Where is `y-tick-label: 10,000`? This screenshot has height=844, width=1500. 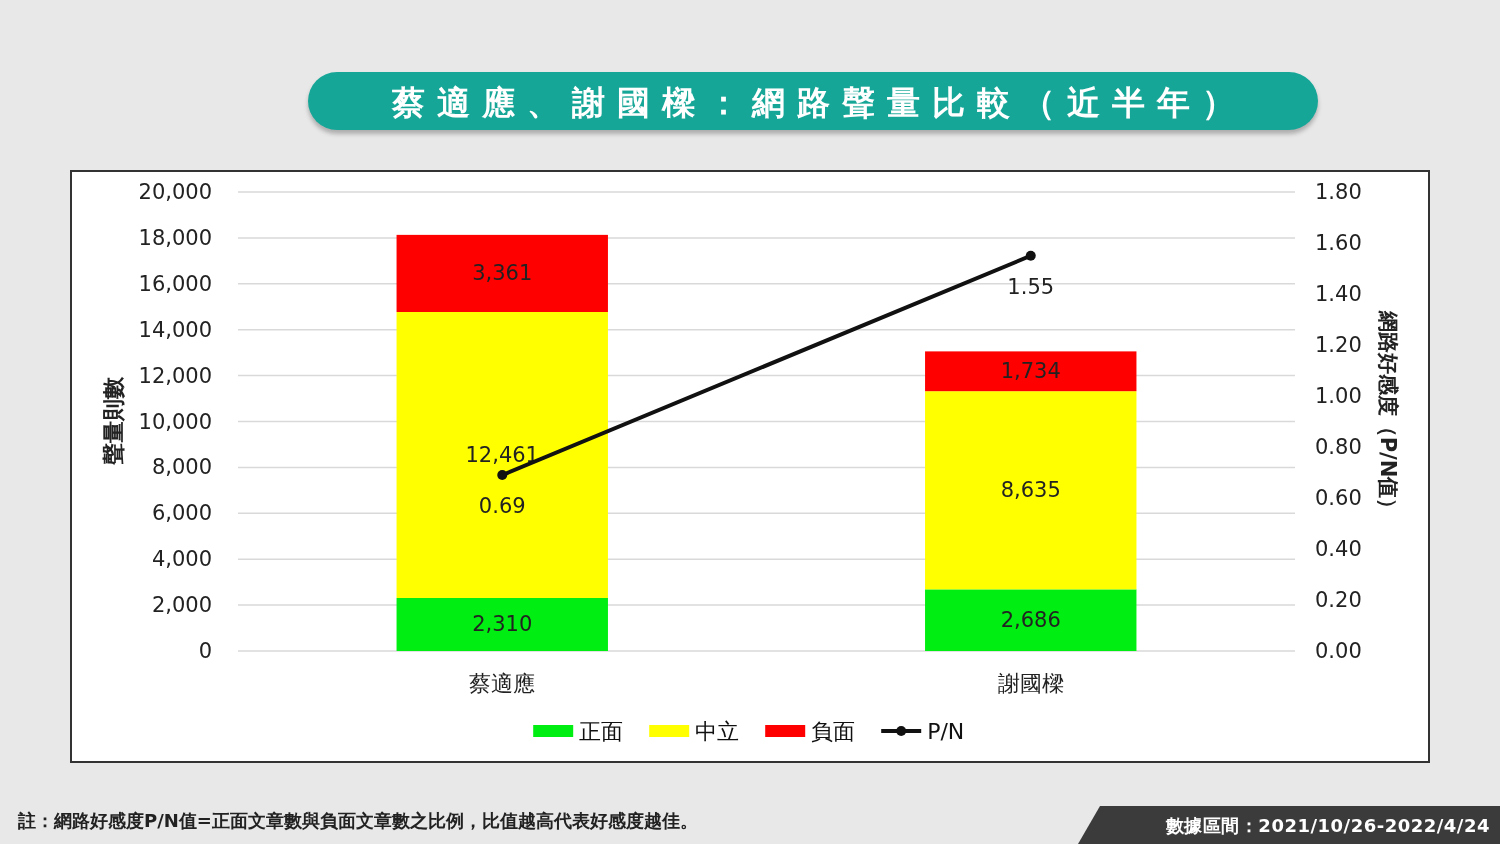 y-tick-label: 10,000 is located at coordinates (175, 421).